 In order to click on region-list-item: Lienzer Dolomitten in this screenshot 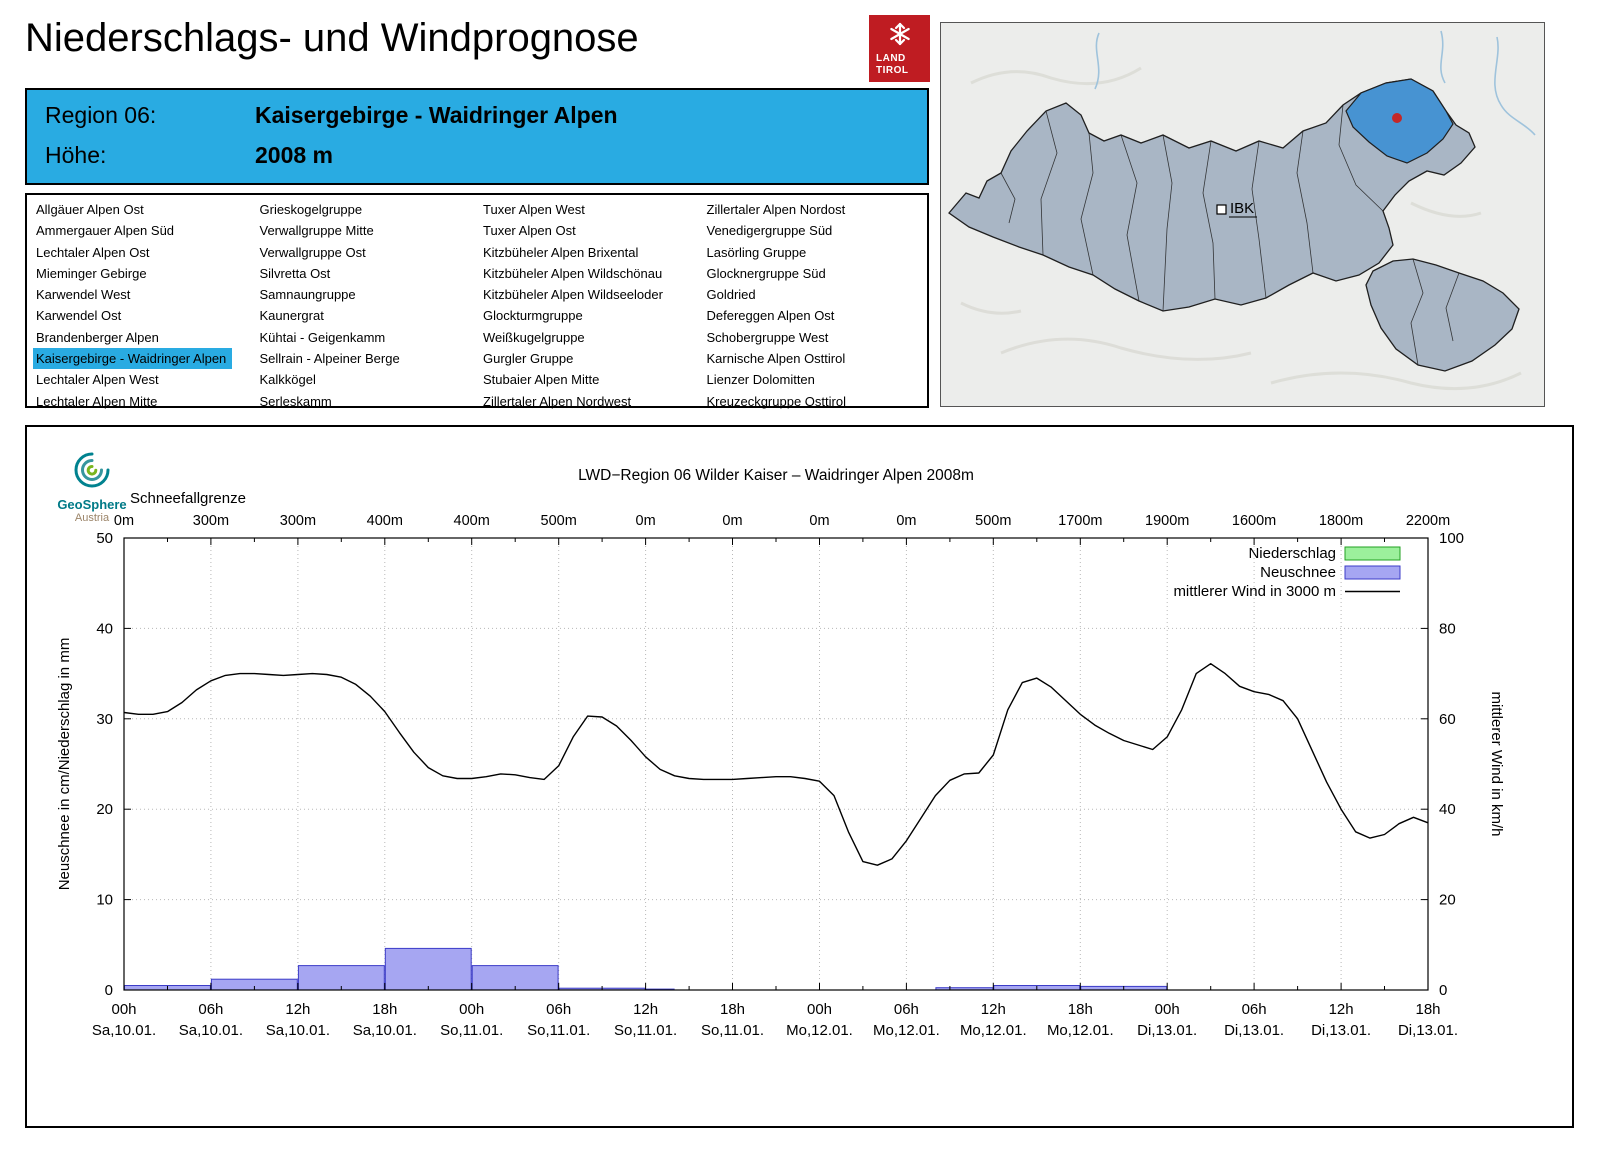, I will do `click(760, 380)`.